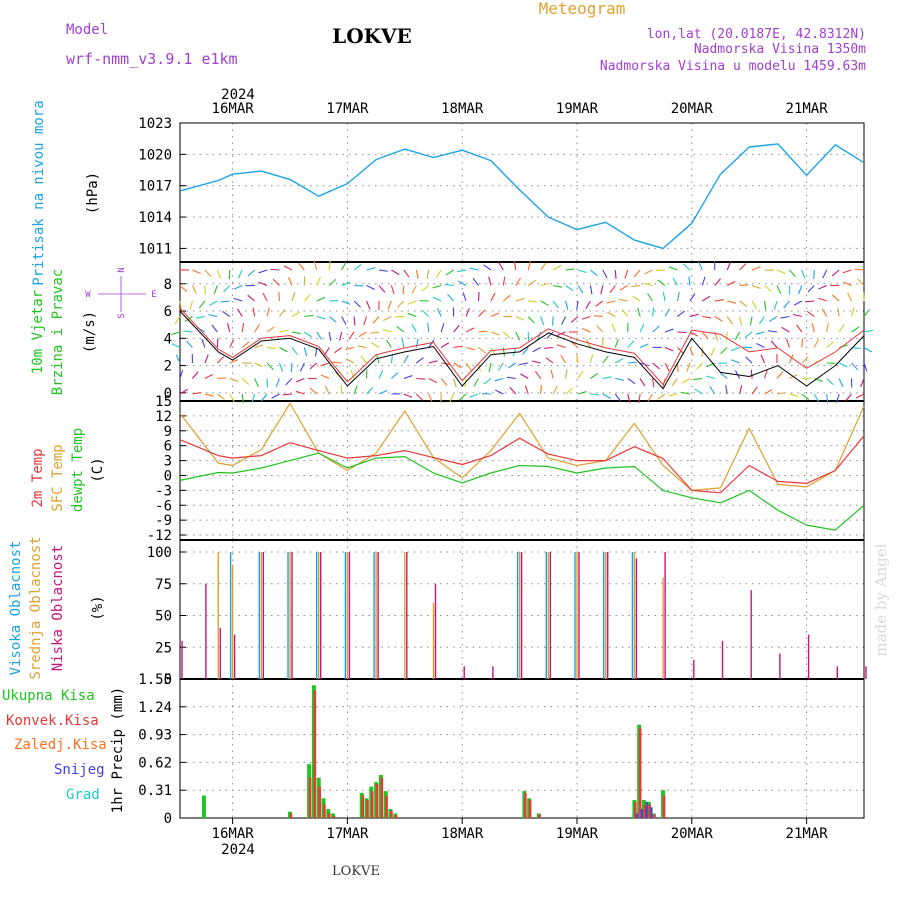 This screenshot has height=900, width=900. I want to click on wind-ylabels: 10m Vjetar Brzina i Pravac (m/s) N S W E, so click(93, 331).